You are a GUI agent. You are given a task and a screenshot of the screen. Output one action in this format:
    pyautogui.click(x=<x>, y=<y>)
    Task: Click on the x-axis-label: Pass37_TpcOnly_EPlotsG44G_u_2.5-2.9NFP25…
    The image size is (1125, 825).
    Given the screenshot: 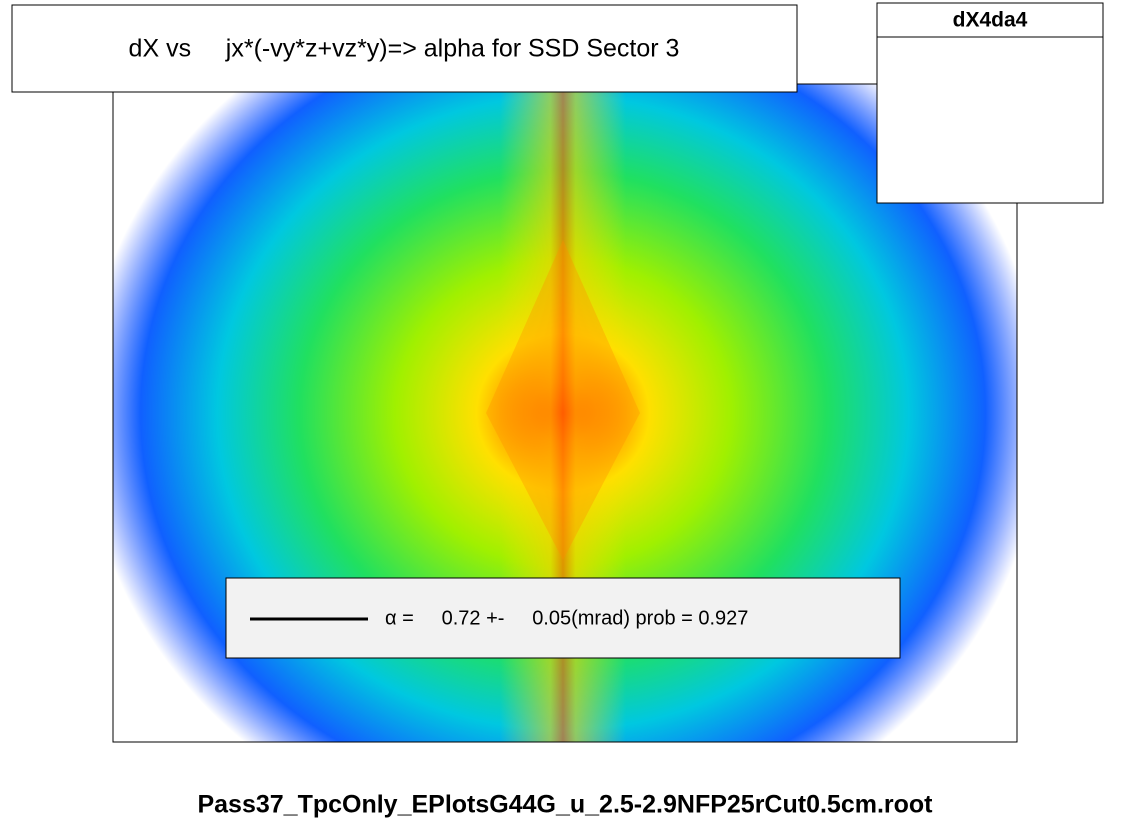 What is the action you would take?
    pyautogui.click(x=565, y=805)
    